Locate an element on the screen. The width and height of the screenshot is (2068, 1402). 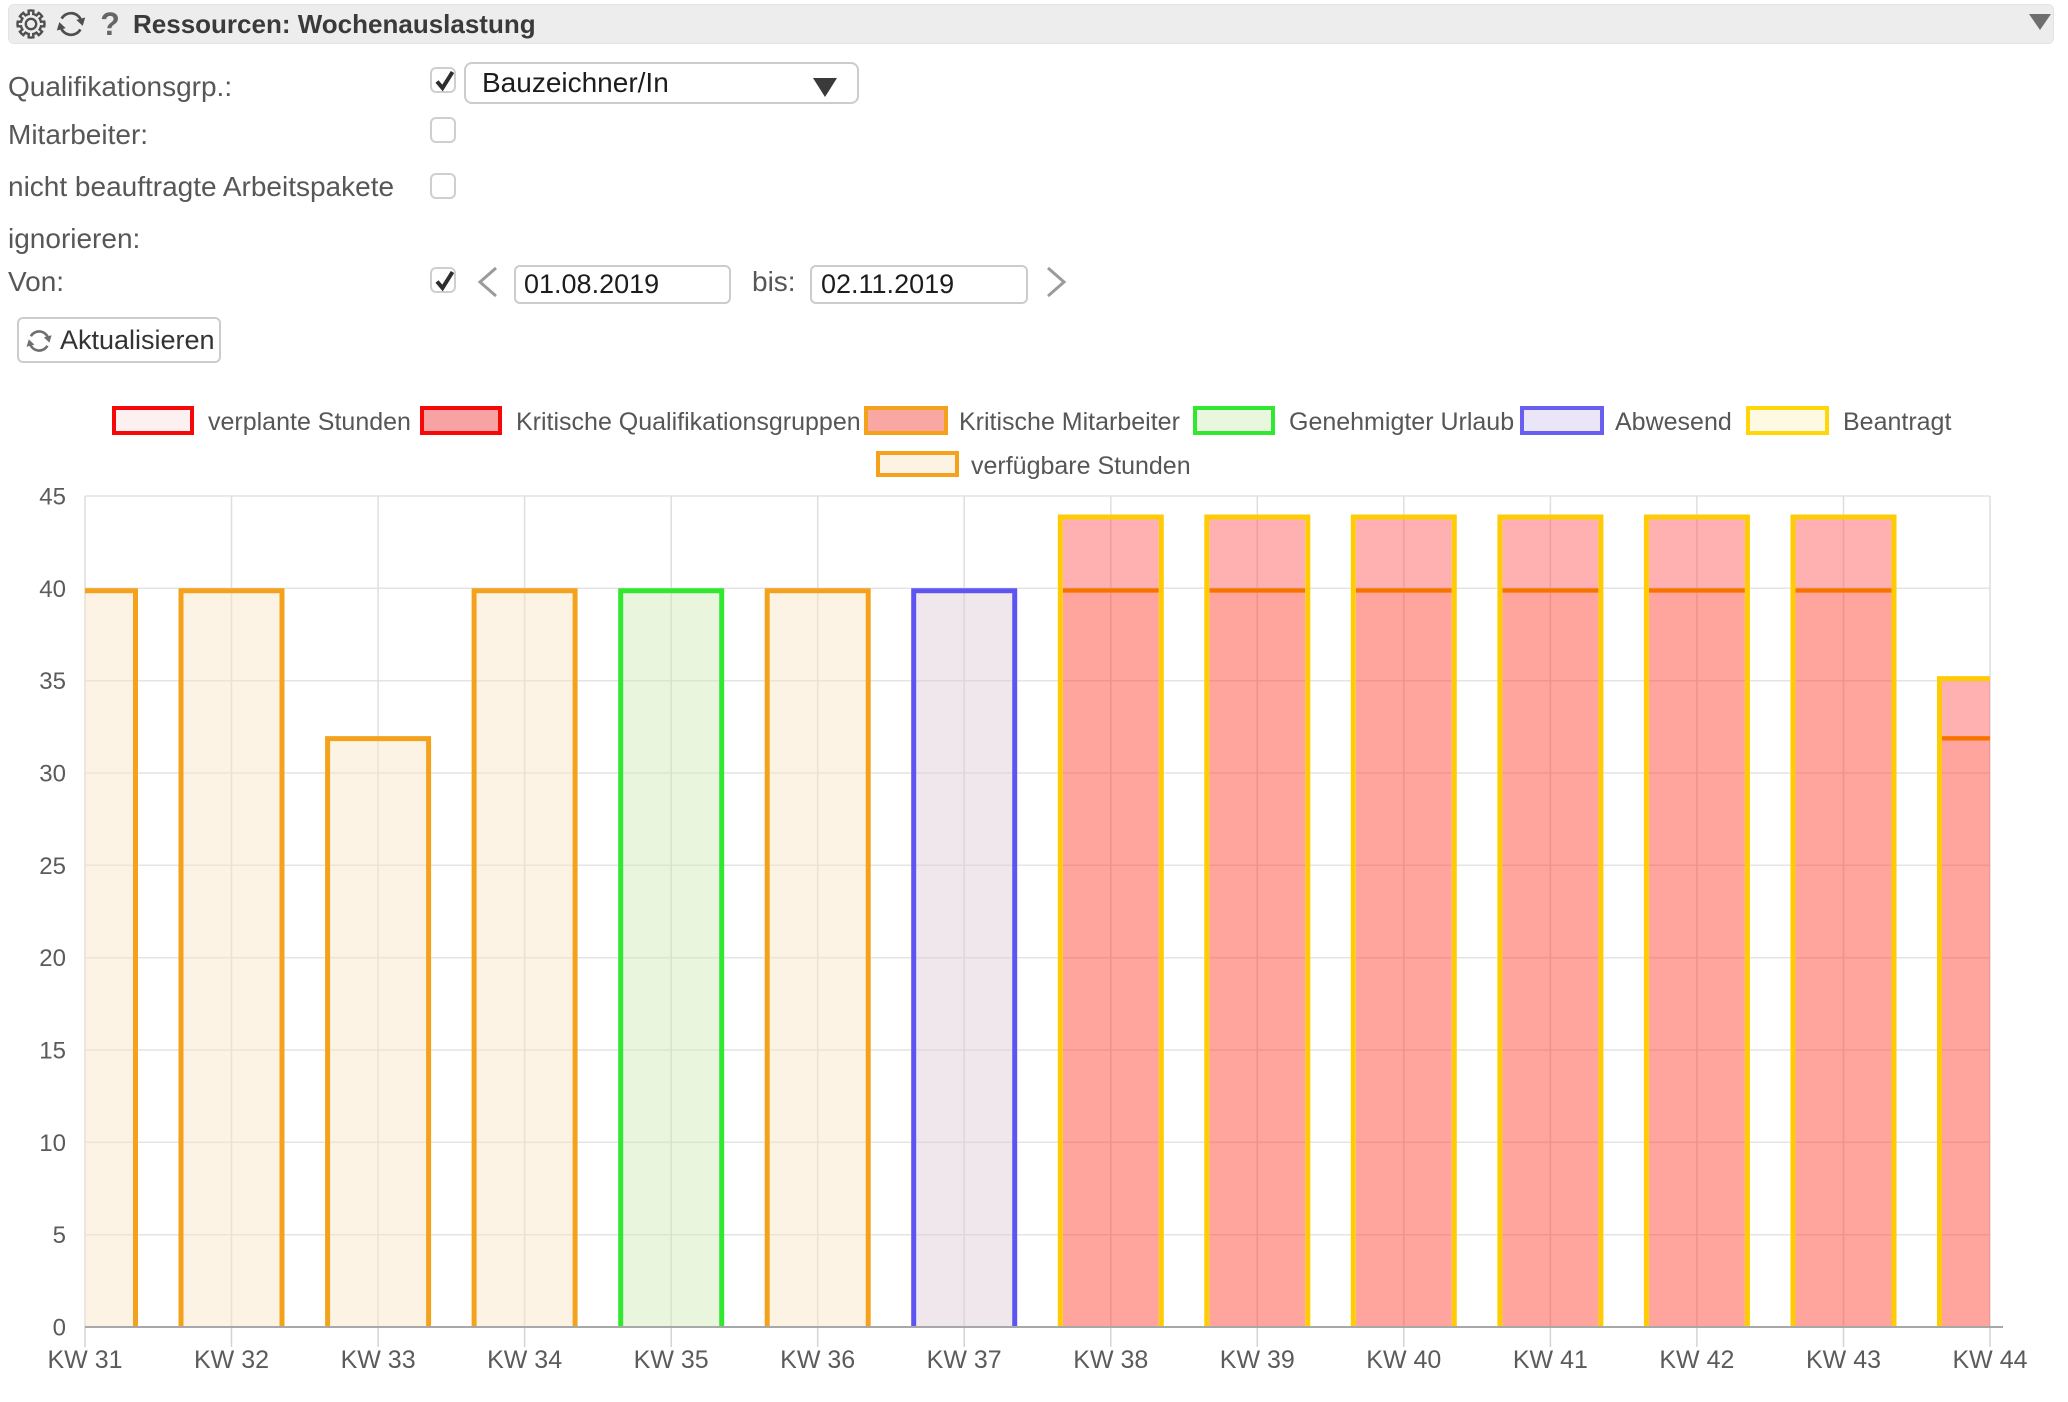
svg-text: 45 is located at coordinates (52, 497).